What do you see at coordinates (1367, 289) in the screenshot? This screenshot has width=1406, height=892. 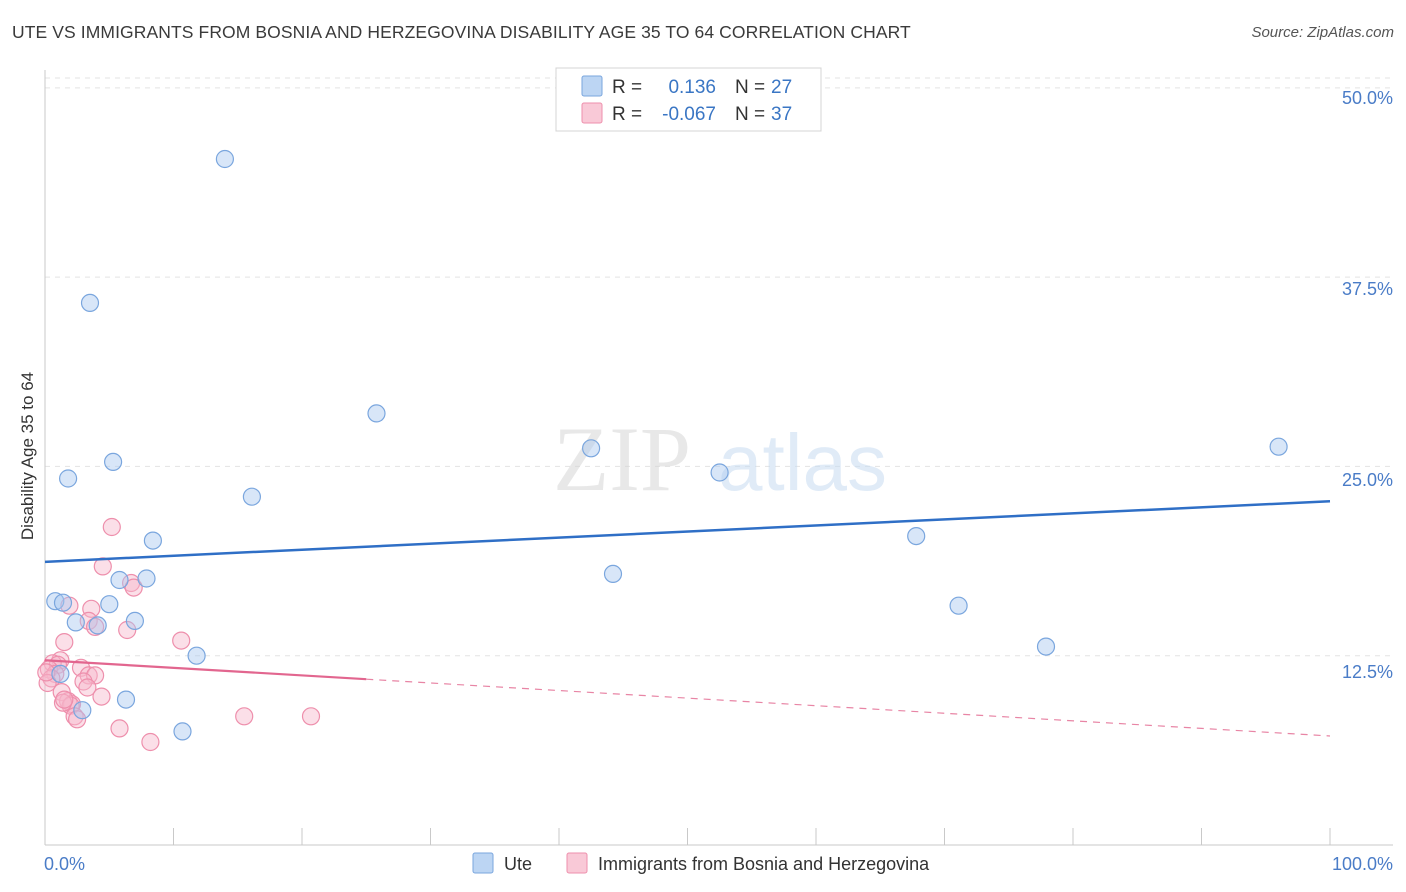 I see `y-tick-label-37-5: 37.5%` at bounding box center [1367, 289].